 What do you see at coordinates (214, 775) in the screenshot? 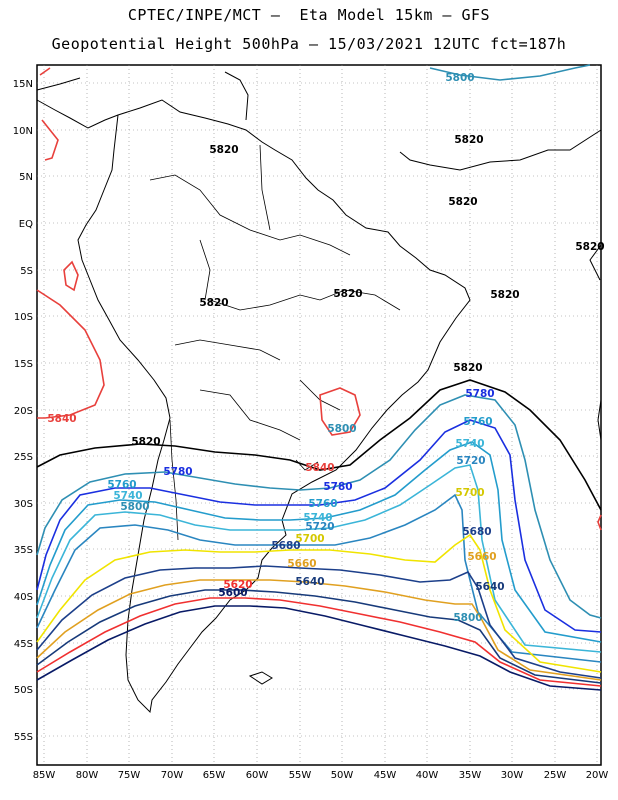
I see `lon-tick-label: 65W` at bounding box center [214, 775].